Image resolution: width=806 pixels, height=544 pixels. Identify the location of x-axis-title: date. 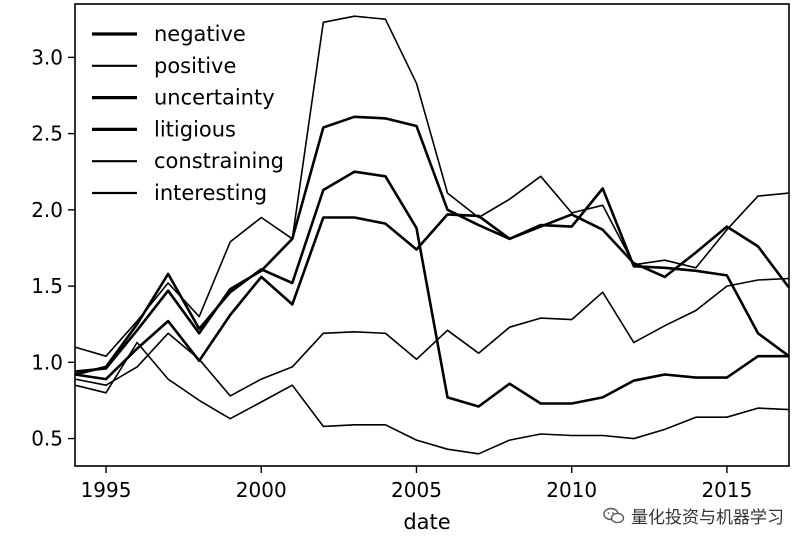
(426, 522).